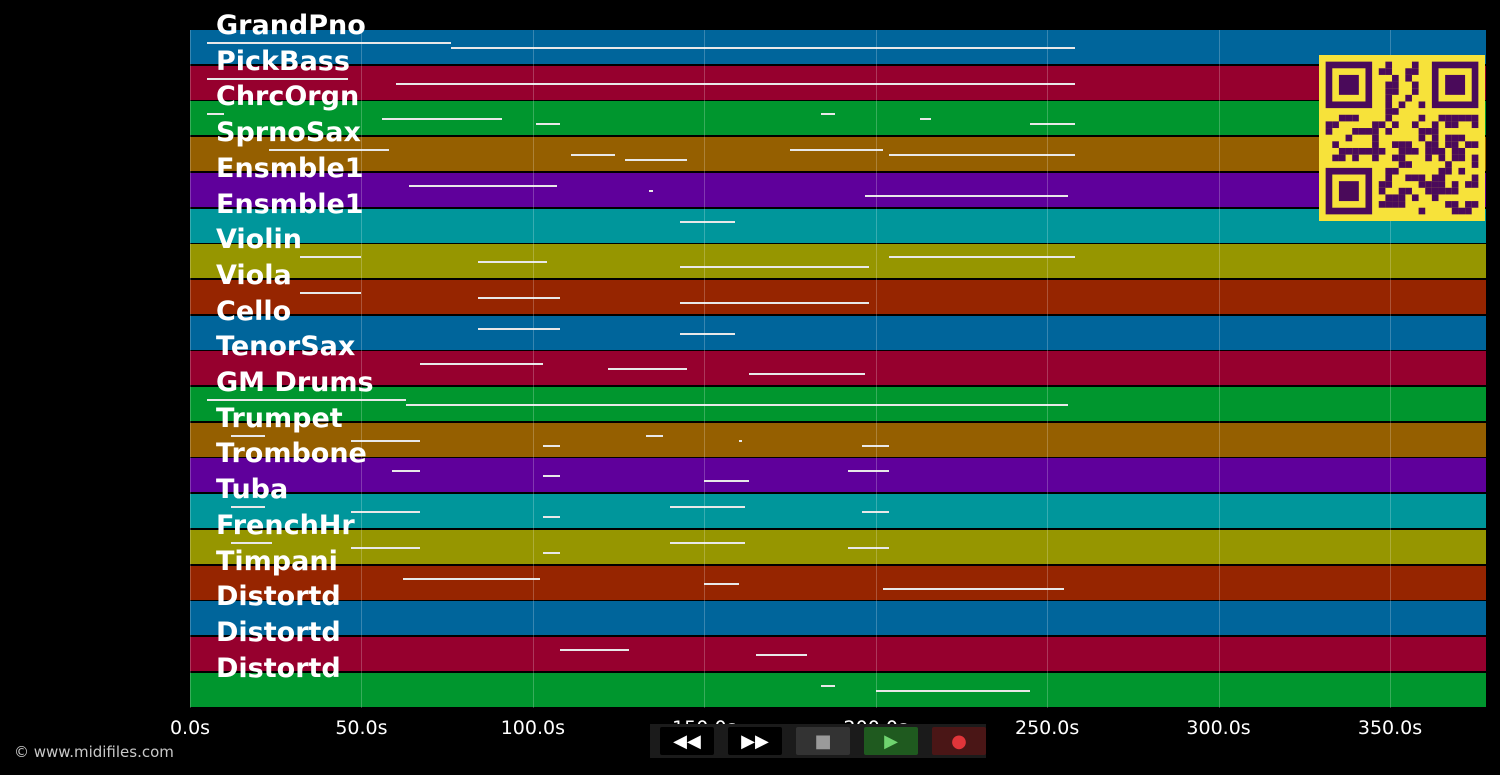 Image resolution: width=1500 pixels, height=775 pixels. I want to click on fast-forward-icon: ▶▶, so click(755, 741).